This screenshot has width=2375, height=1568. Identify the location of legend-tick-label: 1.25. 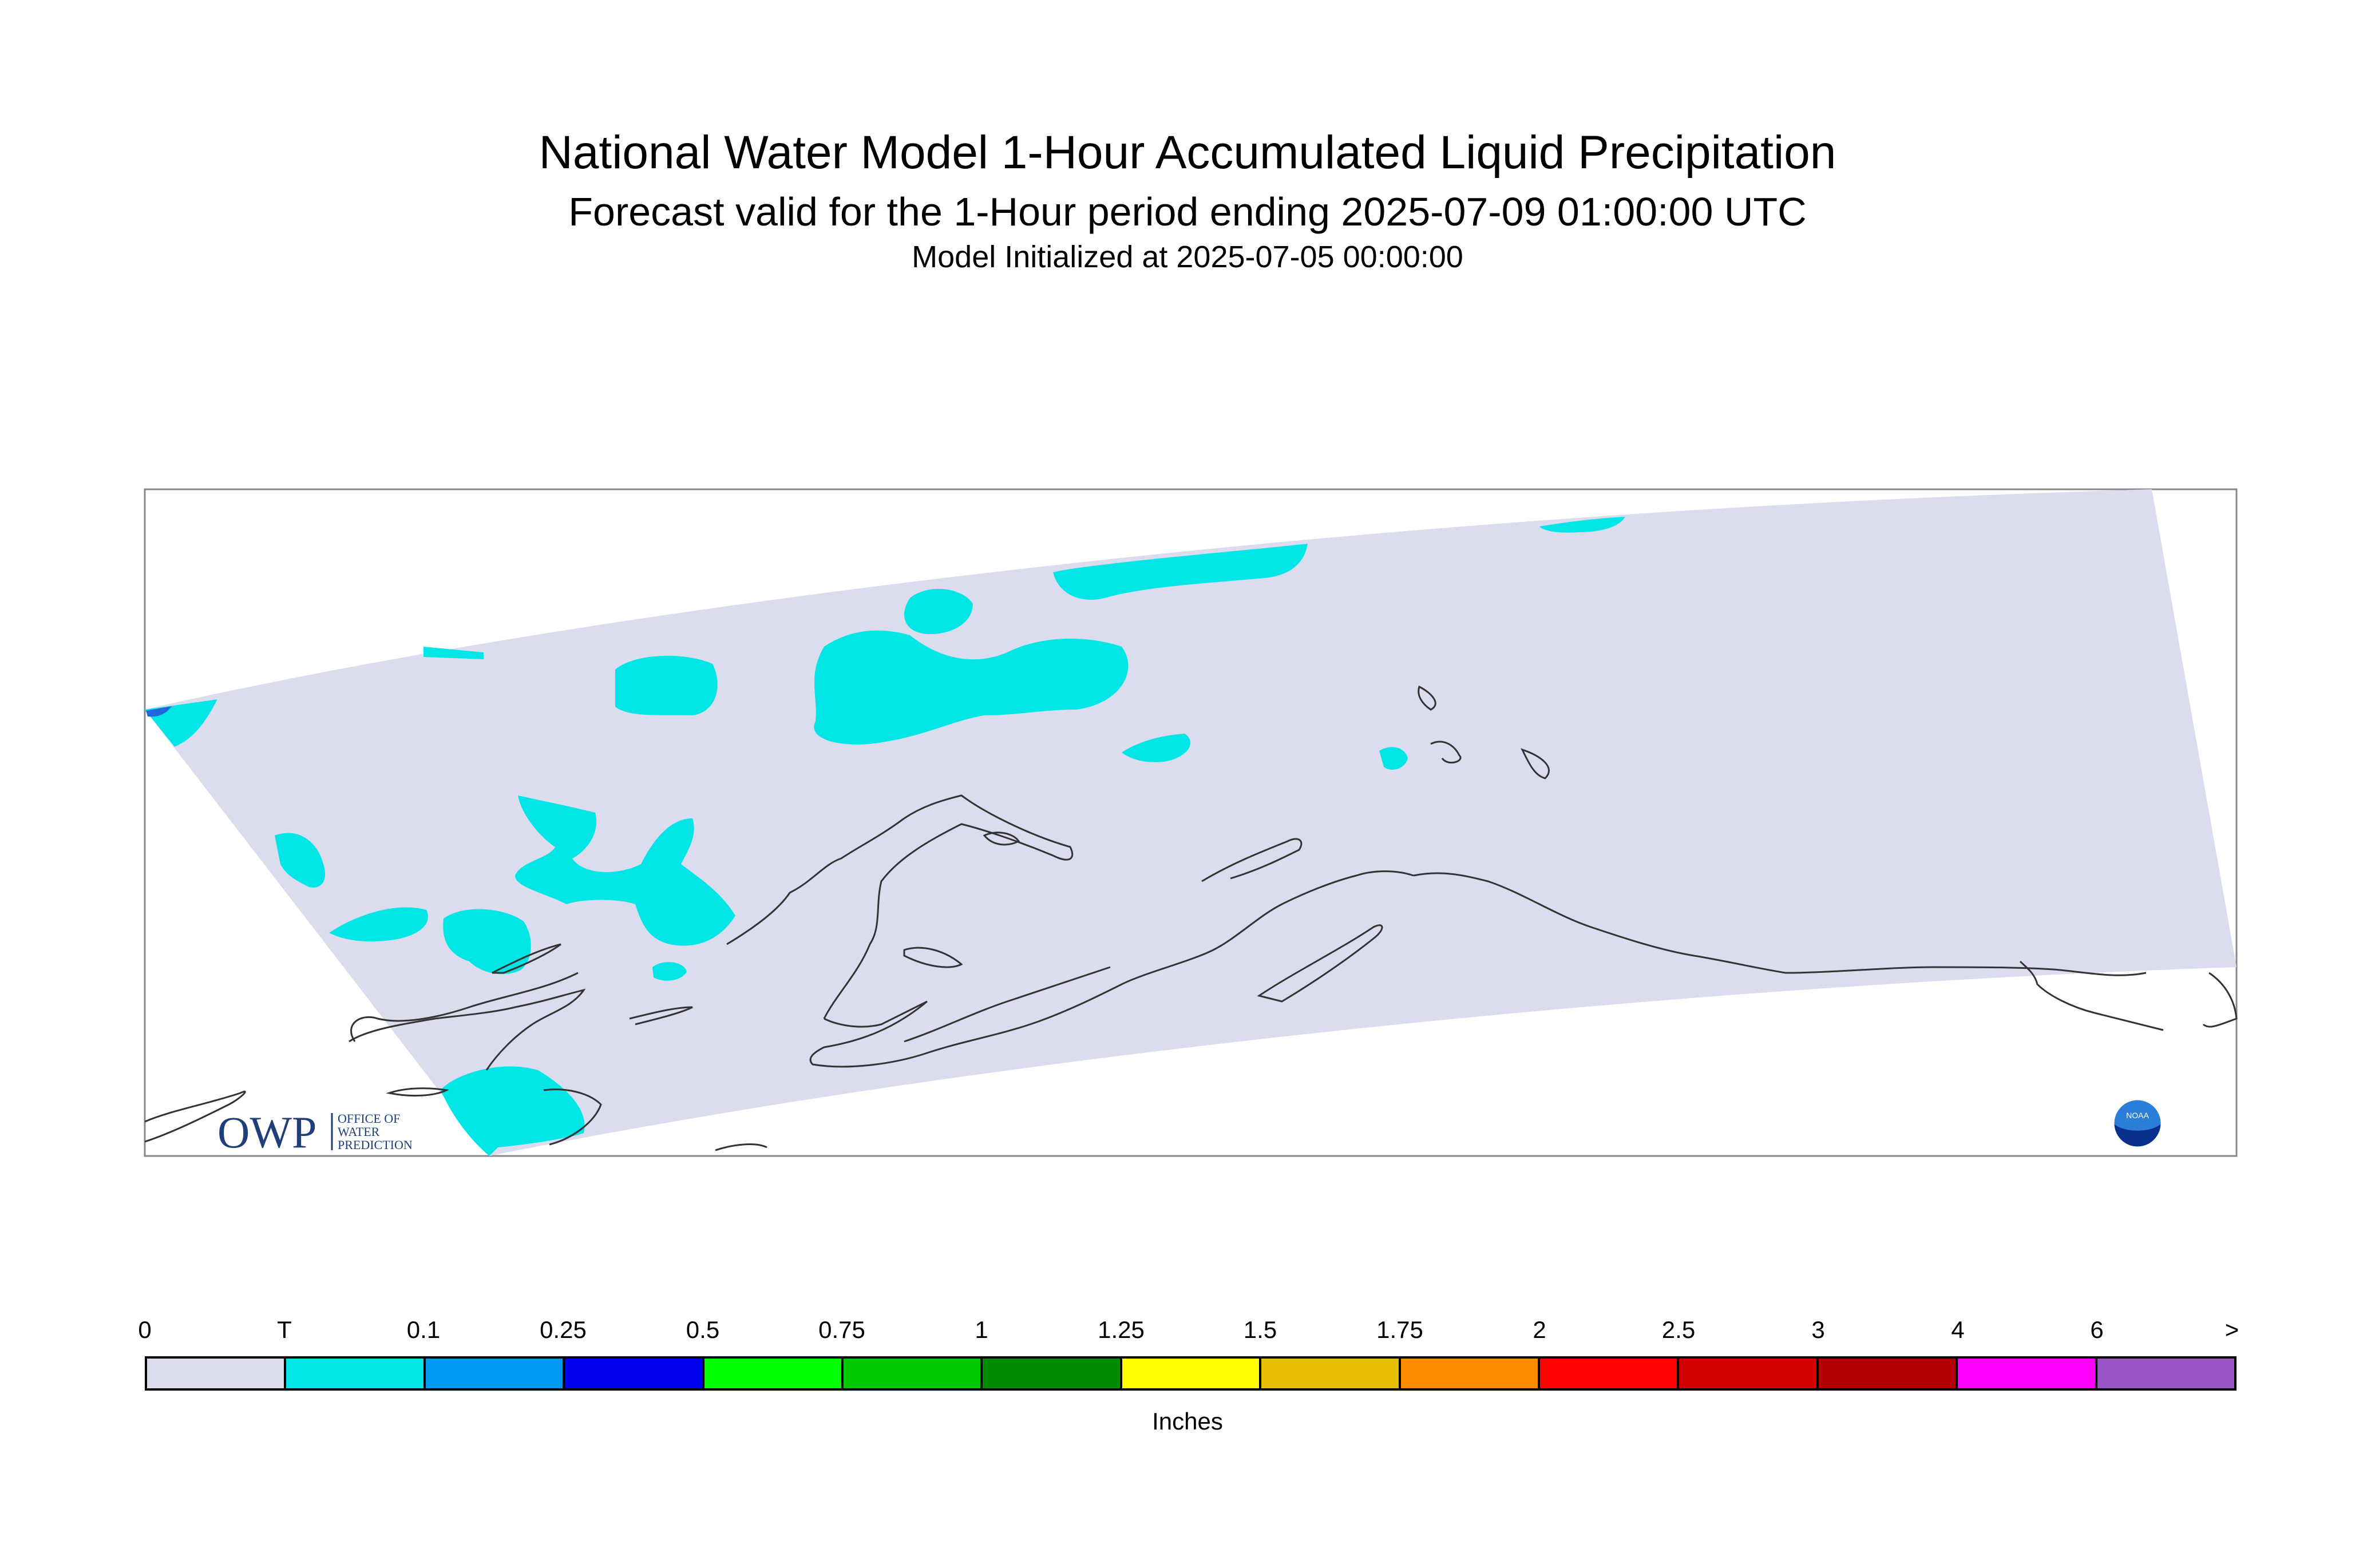
(1122, 1330).